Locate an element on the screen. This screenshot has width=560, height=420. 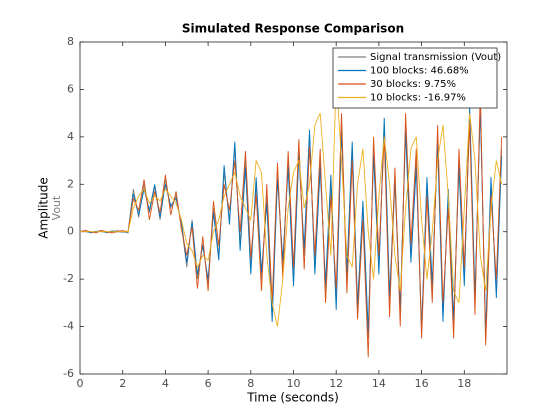
y-tick-label: 0 is located at coordinates (70, 231).